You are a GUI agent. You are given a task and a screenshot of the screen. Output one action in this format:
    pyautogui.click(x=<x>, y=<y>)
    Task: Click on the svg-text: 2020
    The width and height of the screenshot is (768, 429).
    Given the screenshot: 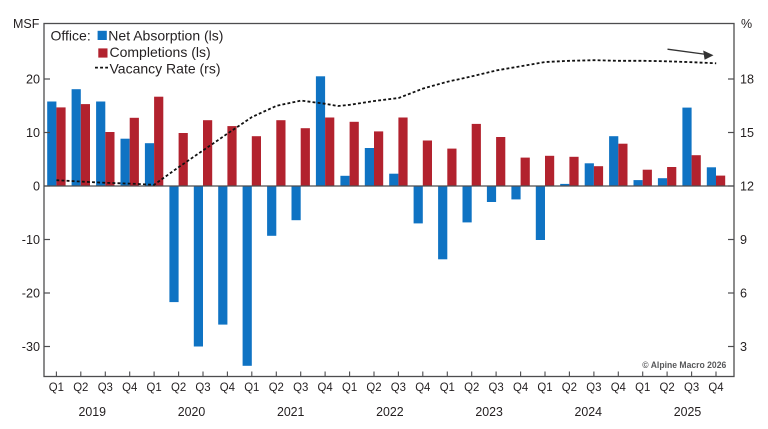 What is the action you would take?
    pyautogui.click(x=192, y=411)
    